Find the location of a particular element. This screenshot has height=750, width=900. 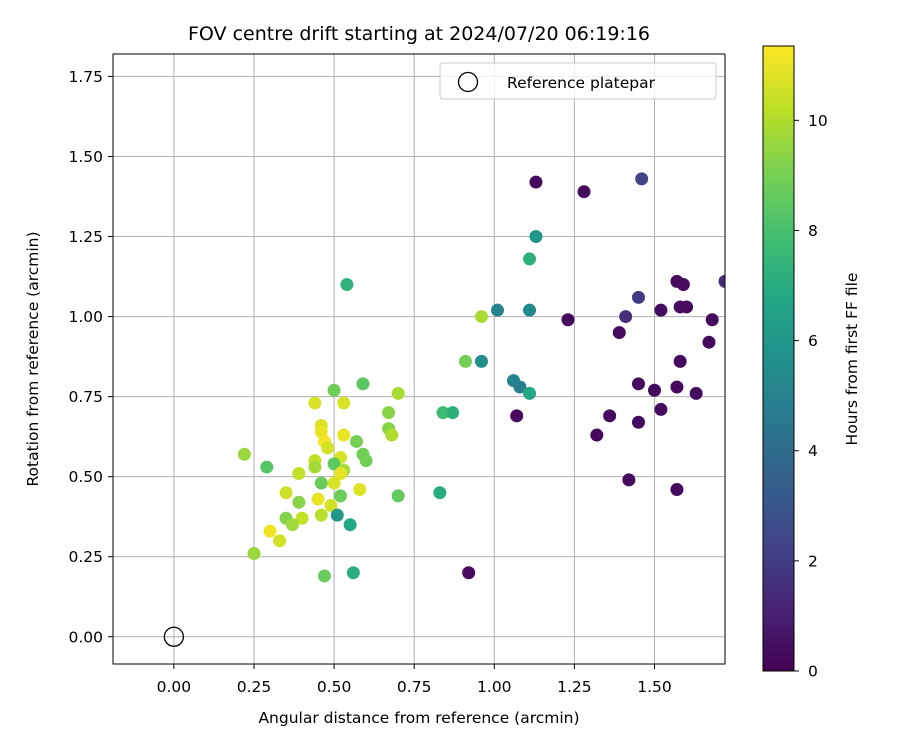

colorbar-ticks: 0 2 4 6 8 10 is located at coordinates (811, 396).